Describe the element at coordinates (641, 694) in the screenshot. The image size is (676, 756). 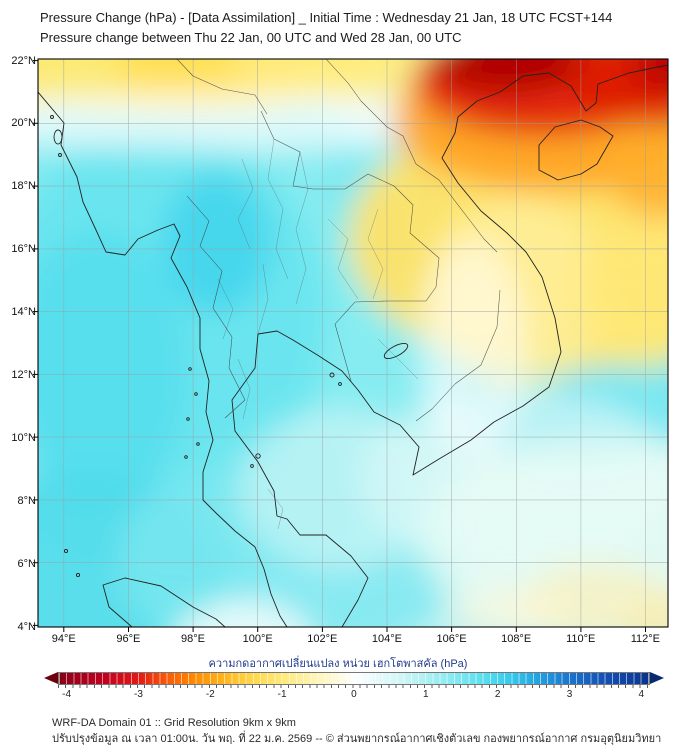
I see `colorbar-tick-label: 4` at that location.